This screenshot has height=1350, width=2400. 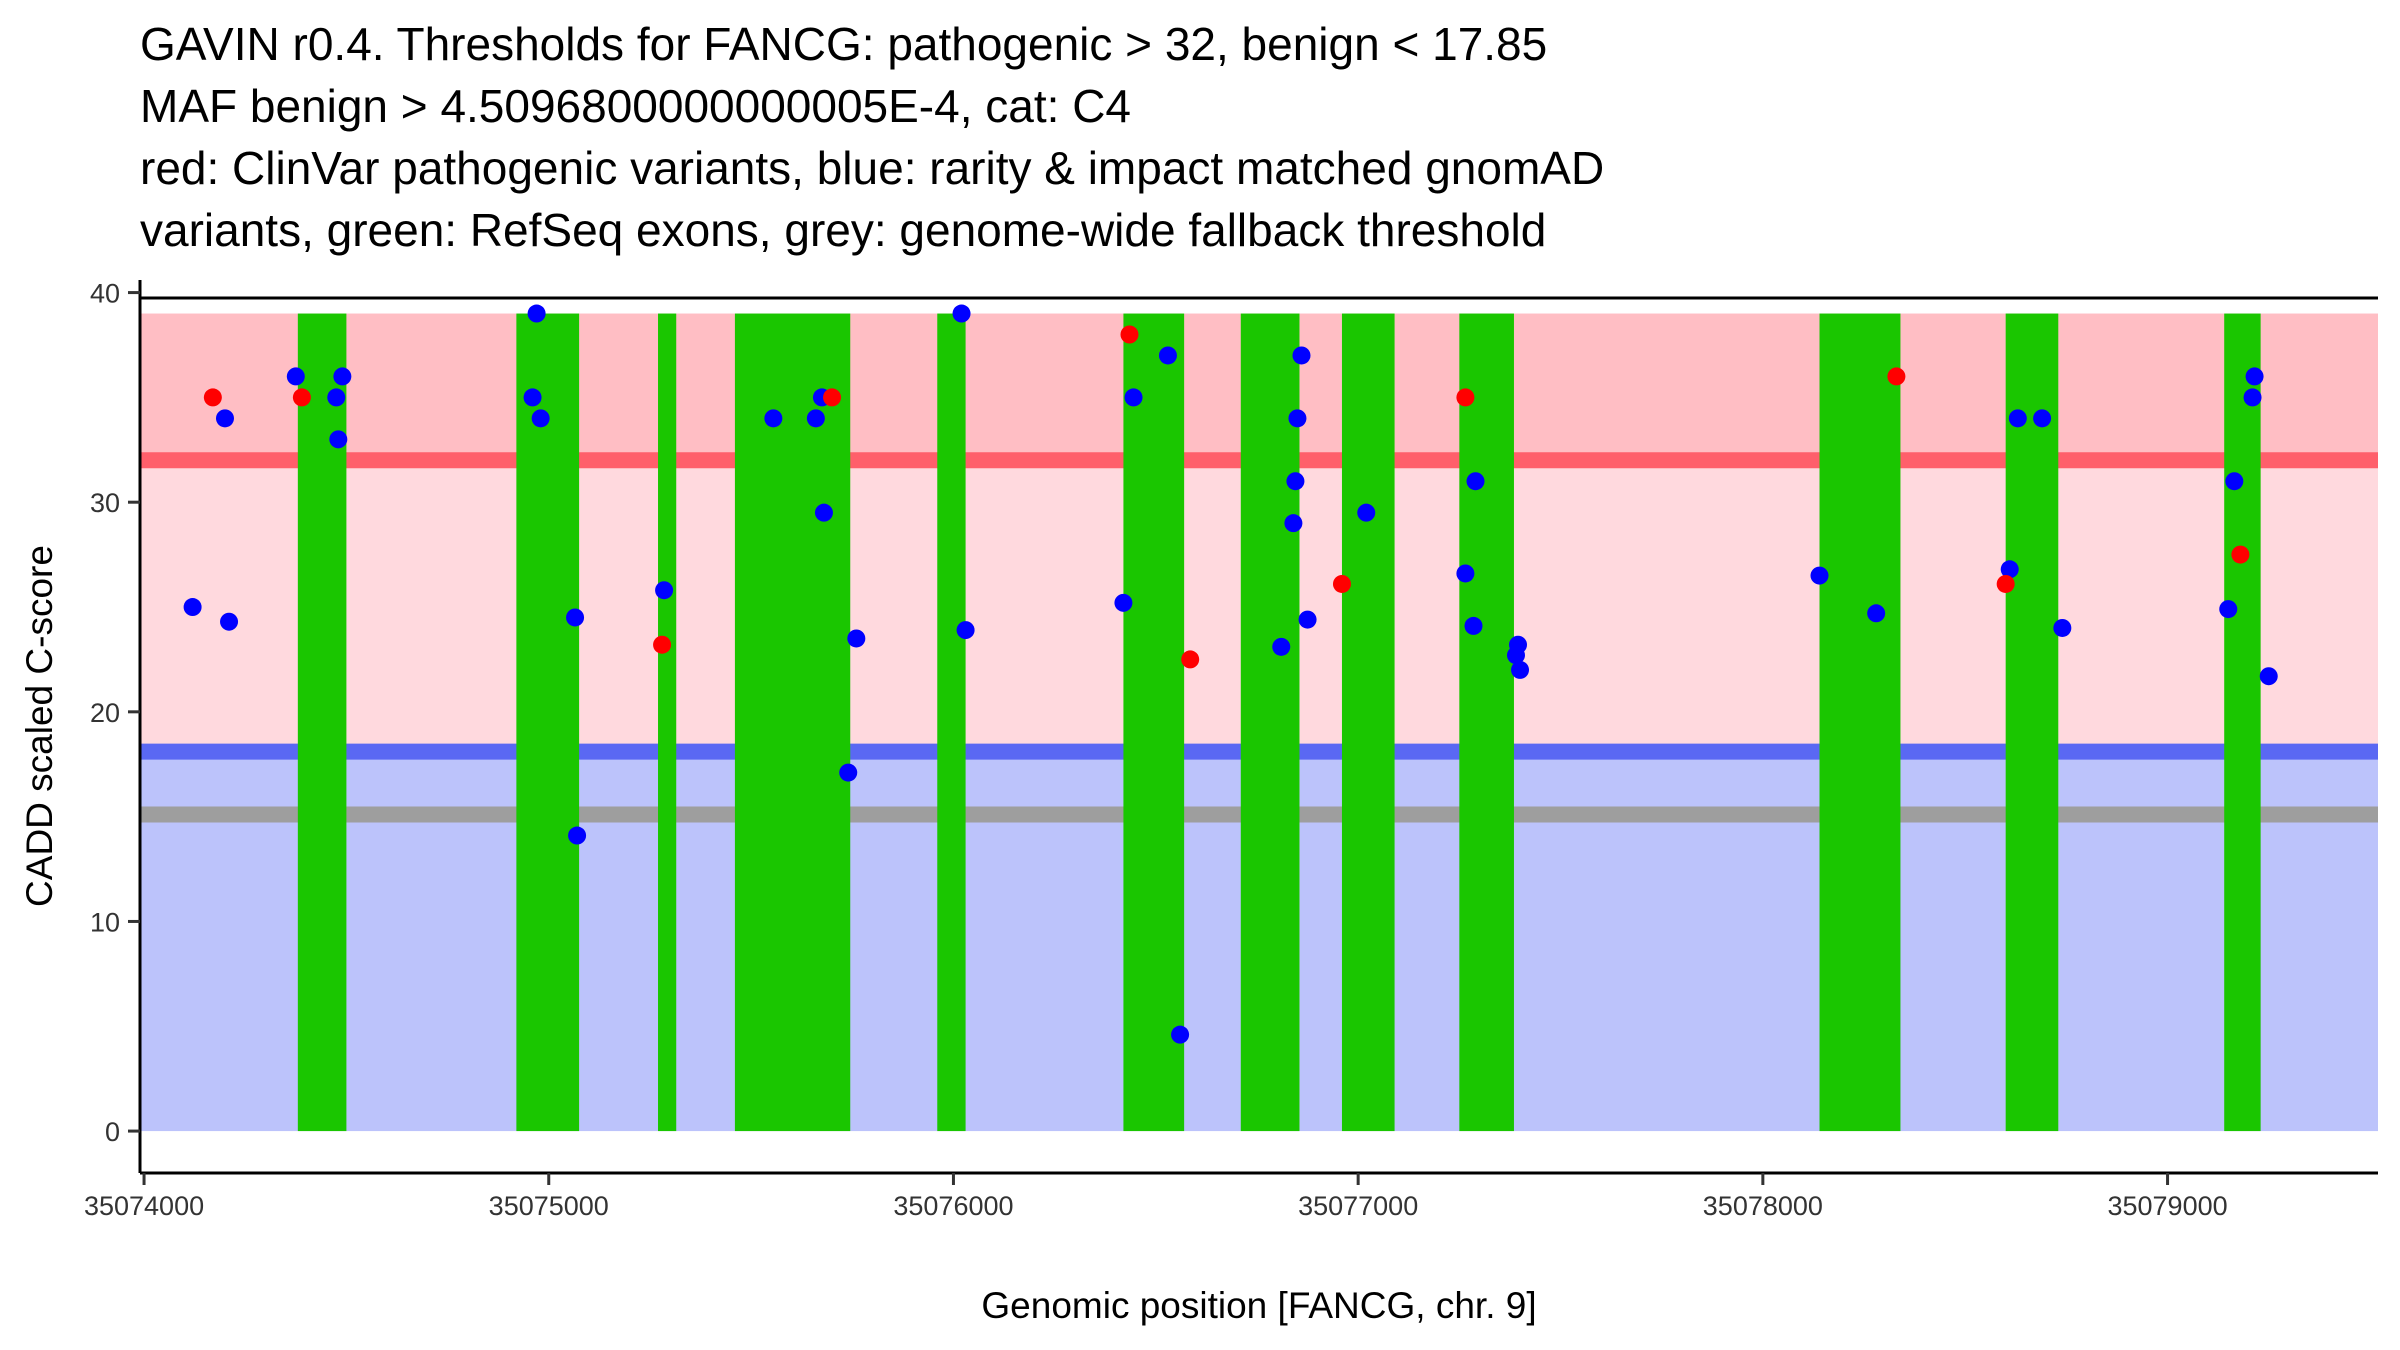 I want to click on x-axis-title: Genomic position [FANCG, chr. 9], so click(x=1258, y=1305).